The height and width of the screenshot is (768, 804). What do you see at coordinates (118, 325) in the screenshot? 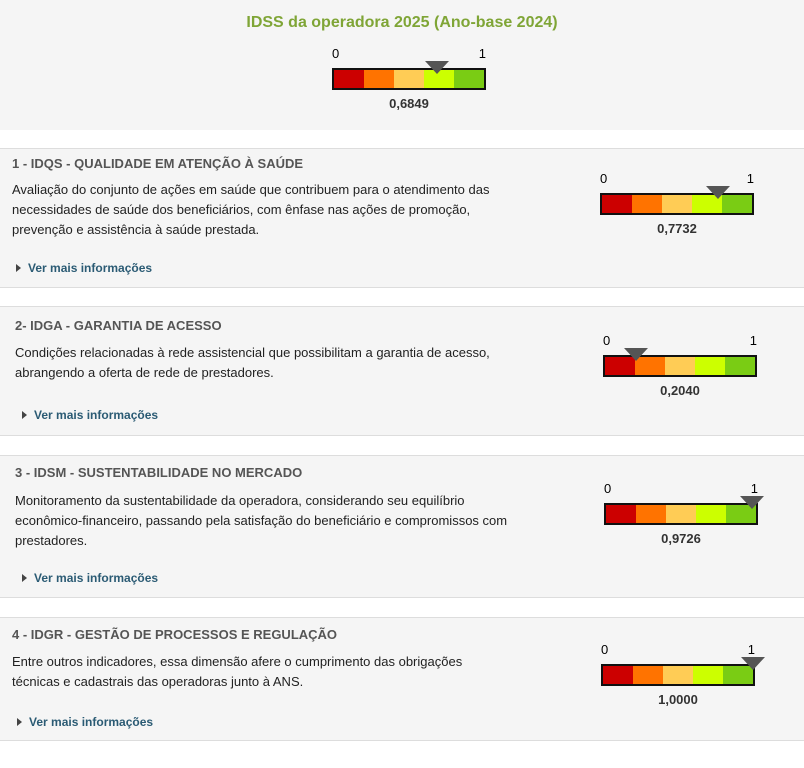
I see `dimension-title: 2- IDGA - GARANTIA DE ACESSO` at bounding box center [118, 325].